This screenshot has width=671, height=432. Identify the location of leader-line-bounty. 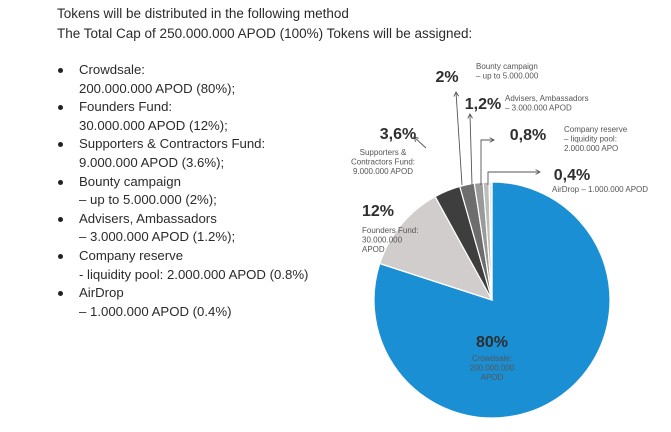
(459, 138).